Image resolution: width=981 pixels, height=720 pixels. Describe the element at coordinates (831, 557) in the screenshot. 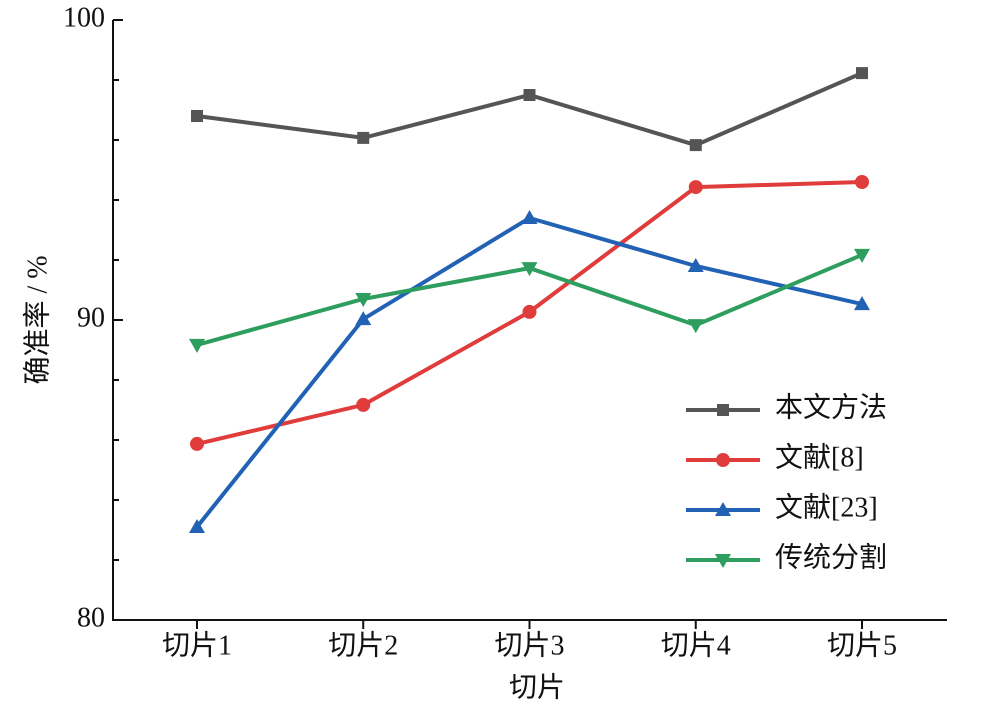

I see `legend-label: 传统分割` at that location.